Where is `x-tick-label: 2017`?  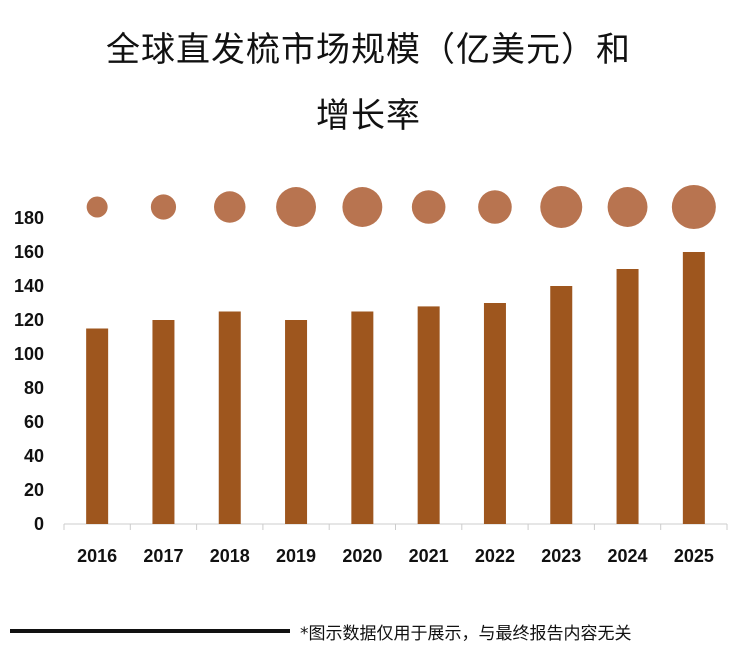
x-tick-label: 2017 is located at coordinates (163, 556).